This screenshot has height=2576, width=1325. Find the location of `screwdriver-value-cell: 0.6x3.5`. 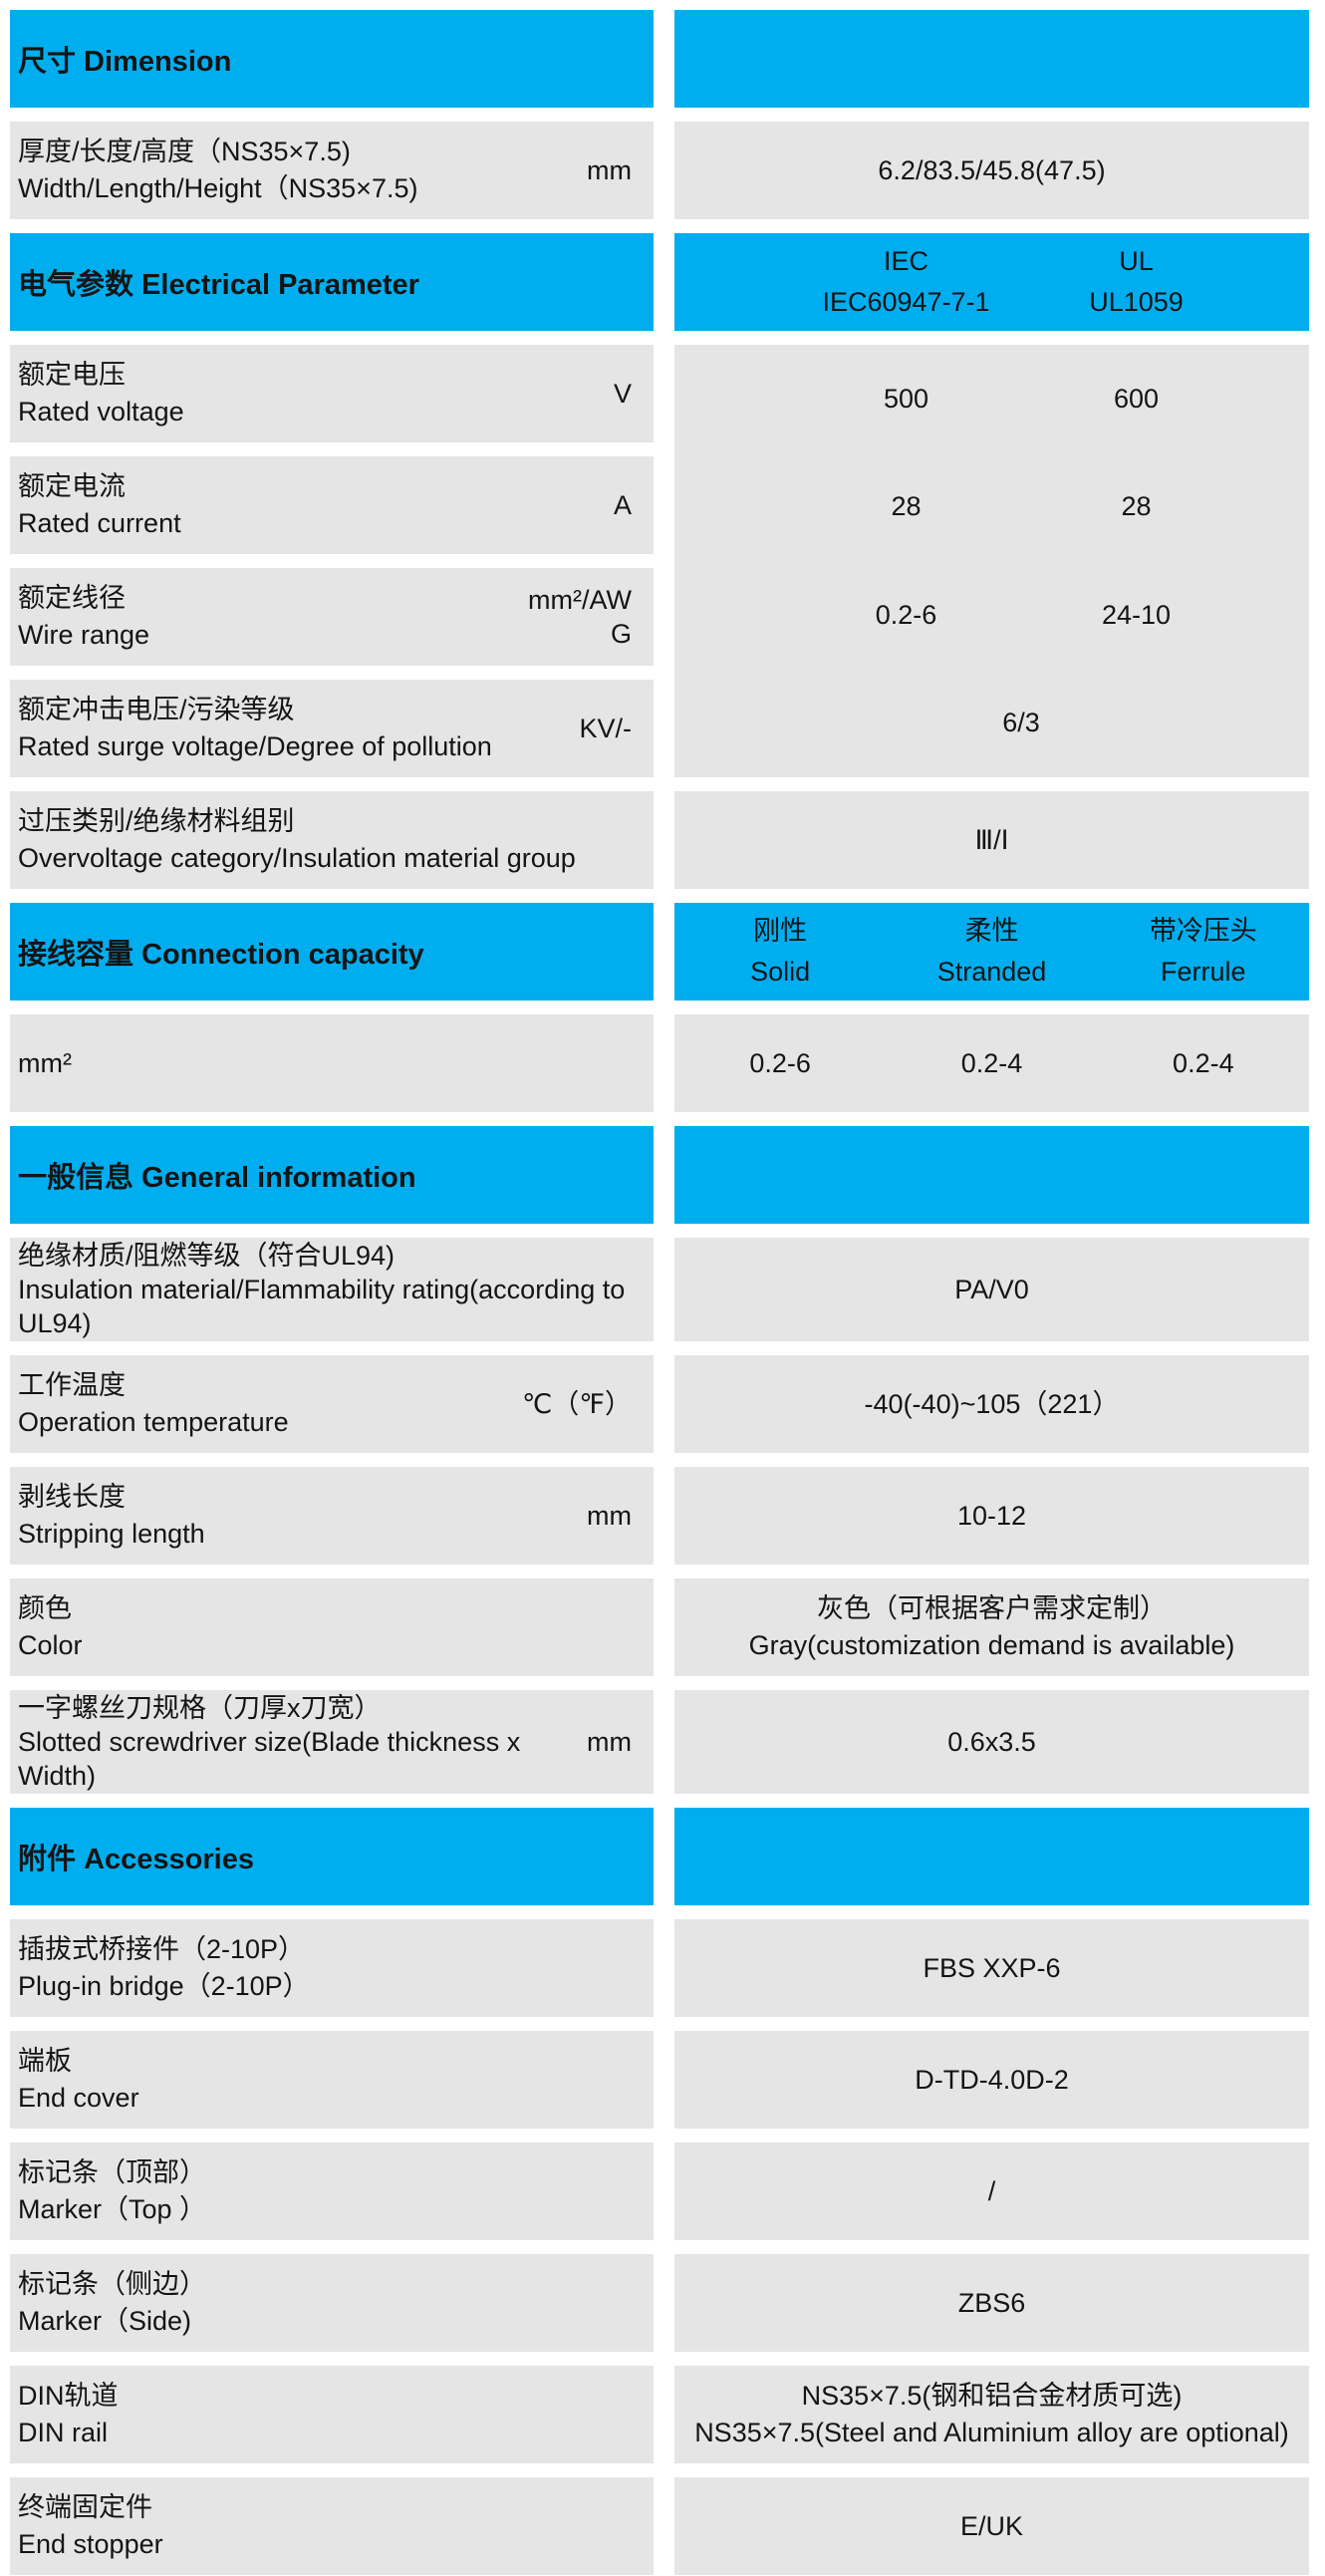

screwdriver-value-cell: 0.6x3.5 is located at coordinates (991, 1742).